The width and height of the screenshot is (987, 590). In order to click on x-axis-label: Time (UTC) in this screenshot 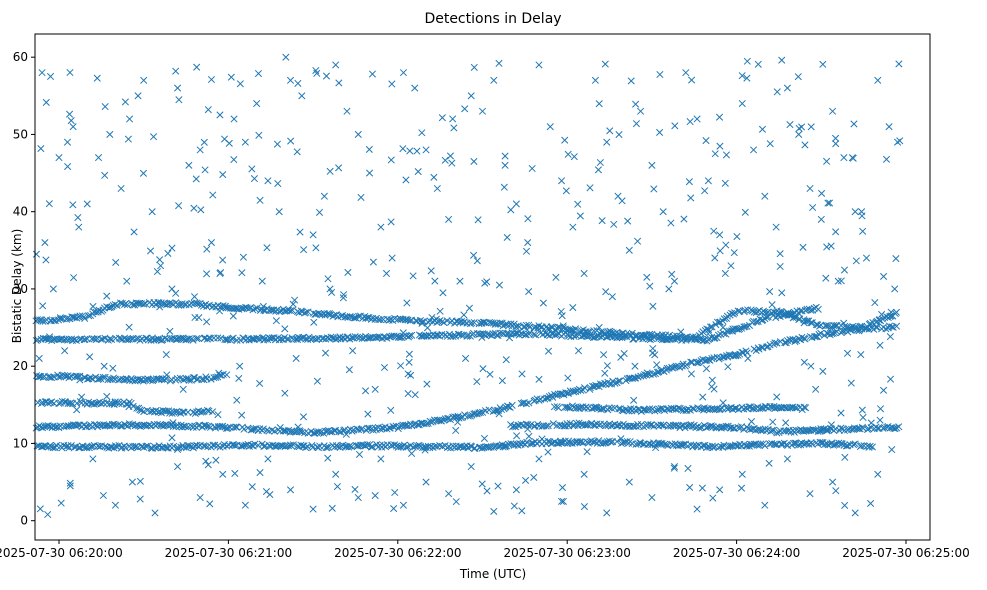, I will do `click(492, 574)`.